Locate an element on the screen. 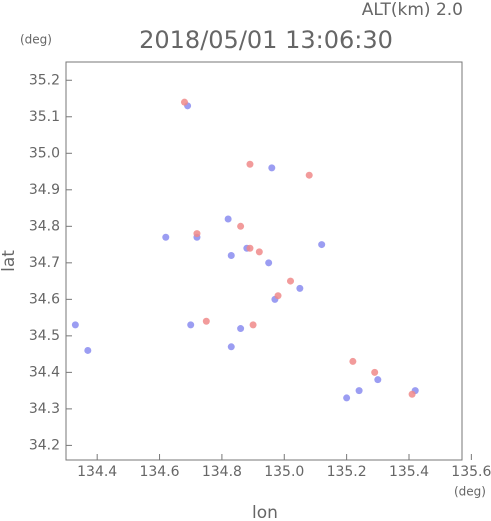 Image resolution: width=491 pixels, height=521 pixels. x-axis-label: lon is located at coordinates (265, 512).